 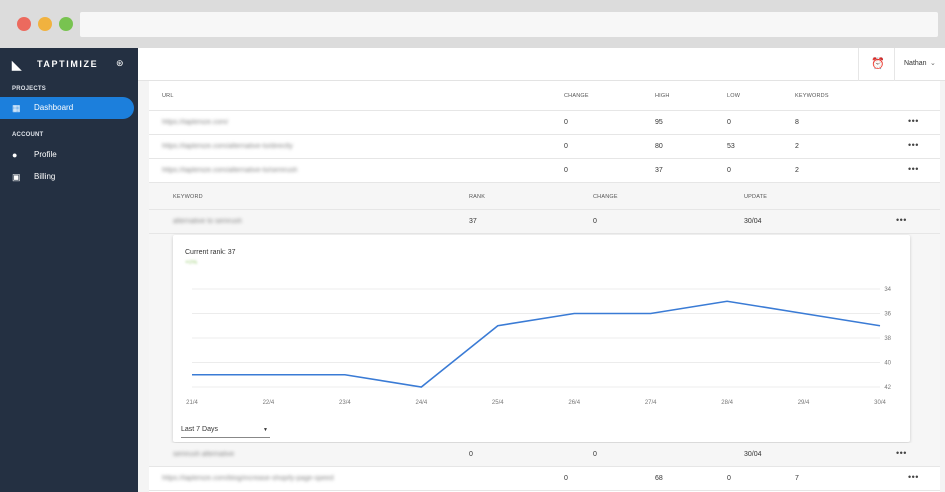 What do you see at coordinates (498, 403) in the screenshot?
I see `x-tick-label: 25/4` at bounding box center [498, 403].